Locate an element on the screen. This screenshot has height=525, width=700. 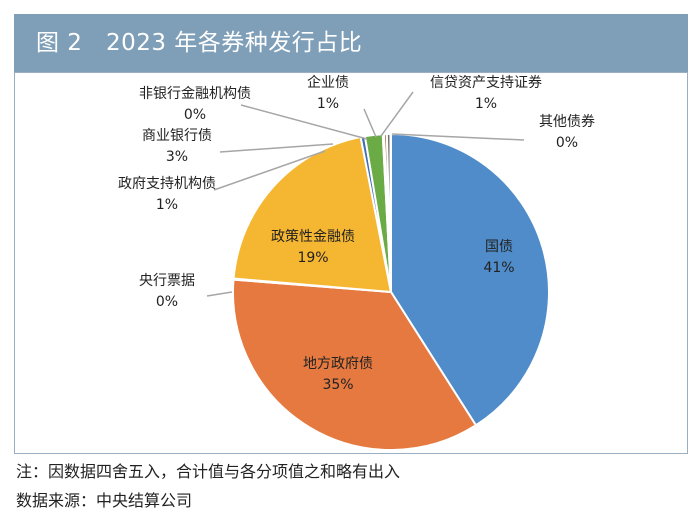
slice-value-6: 3% is located at coordinates (177, 157).